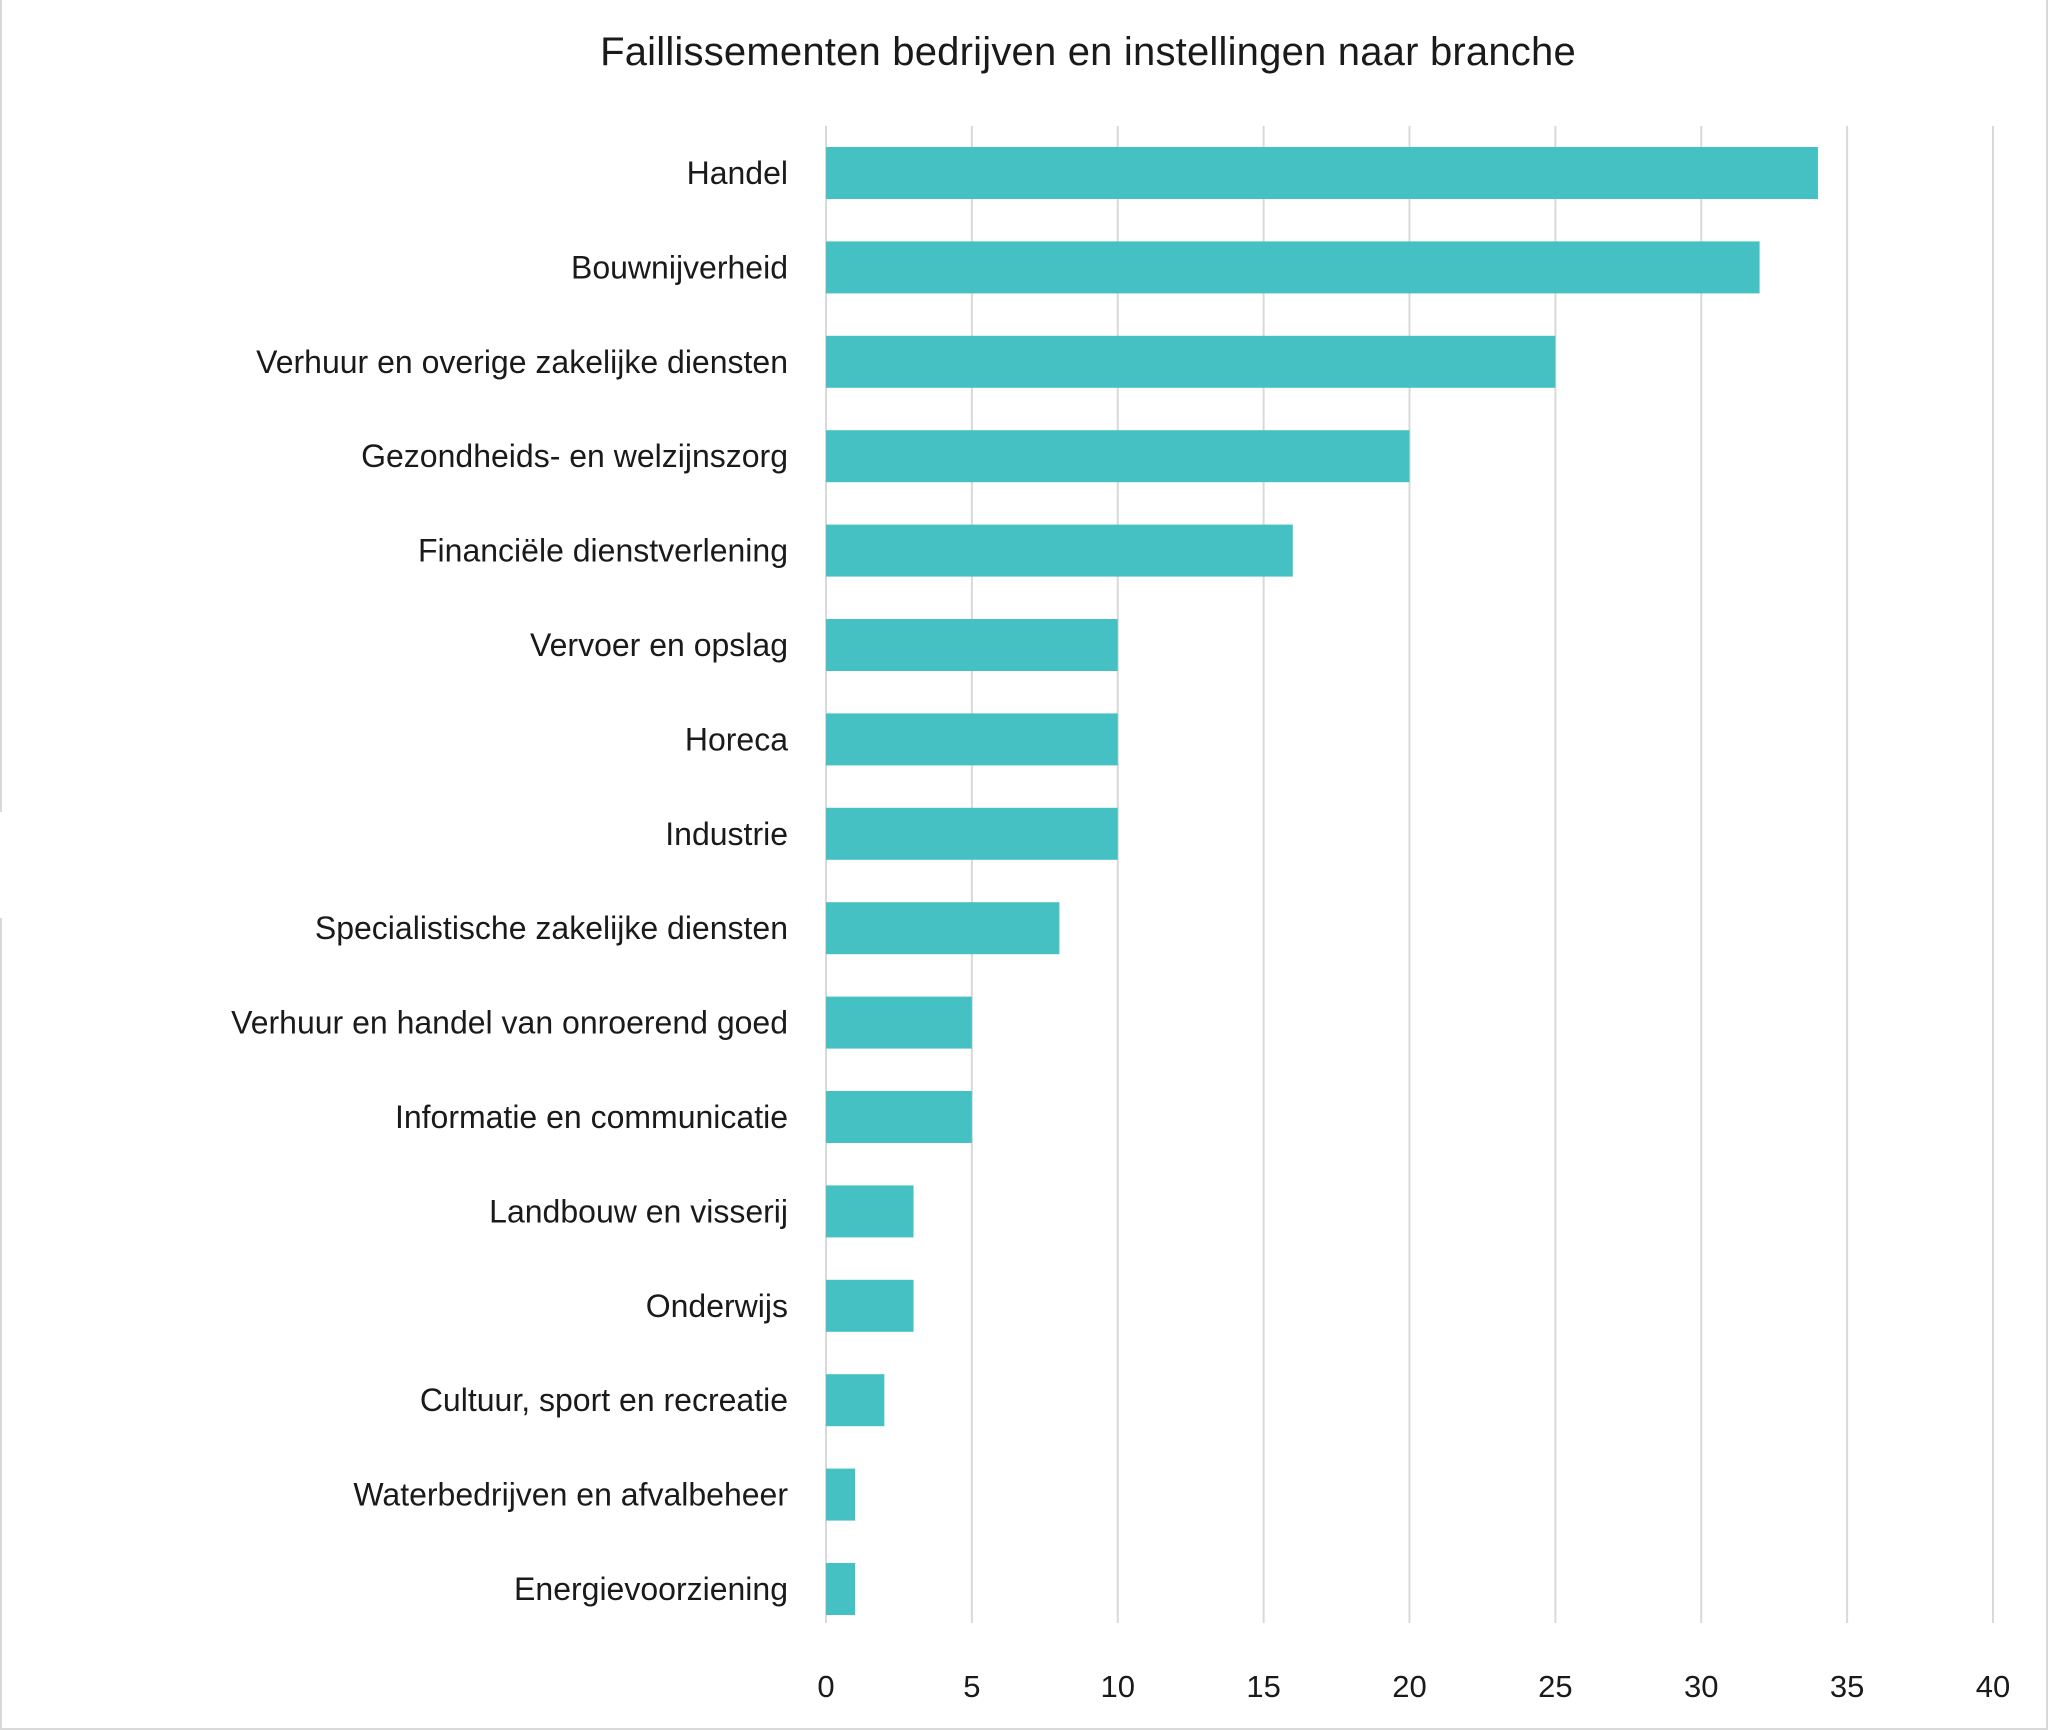 The width and height of the screenshot is (2048, 1730). What do you see at coordinates (570, 1495) in the screenshot?
I see `category-label: Waterbedrijven en afvalbeheer` at bounding box center [570, 1495].